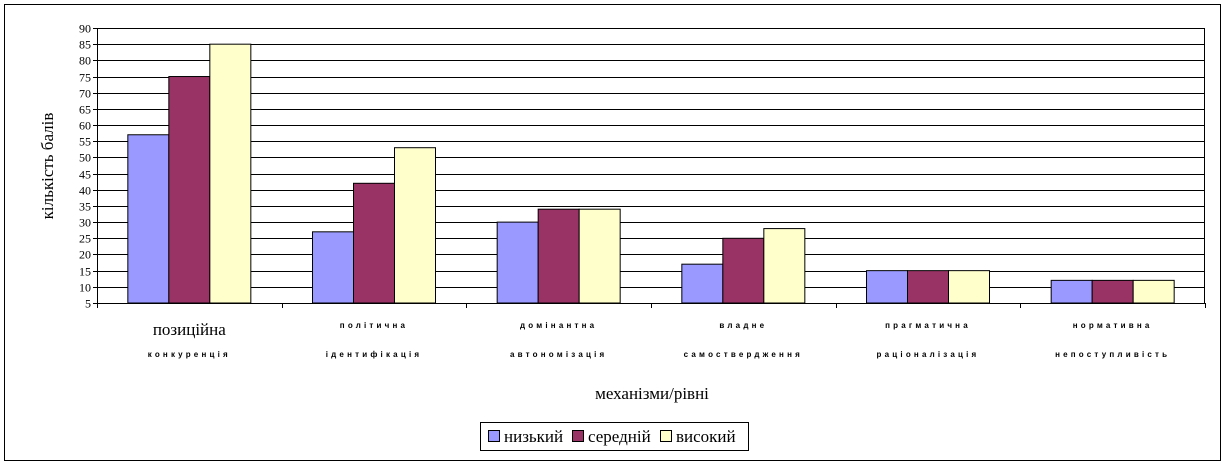  Describe the element at coordinates (928, 354) in the screenshot. I see `category-label: раціоналізація` at that location.